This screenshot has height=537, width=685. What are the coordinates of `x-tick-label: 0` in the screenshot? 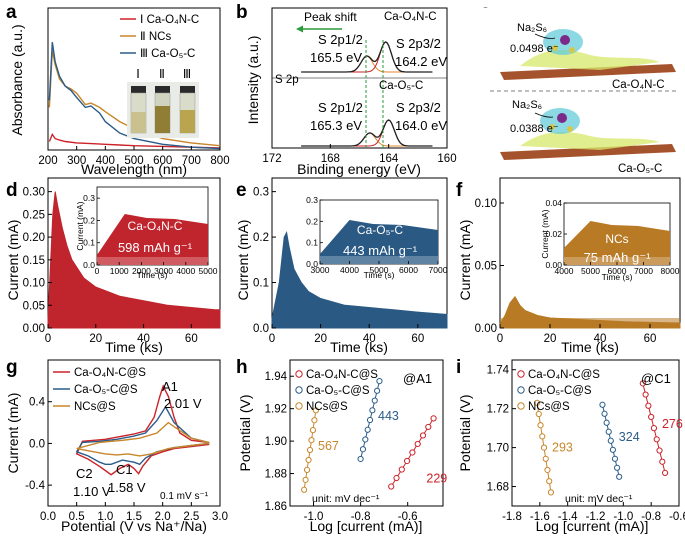 It's located at (500, 339).